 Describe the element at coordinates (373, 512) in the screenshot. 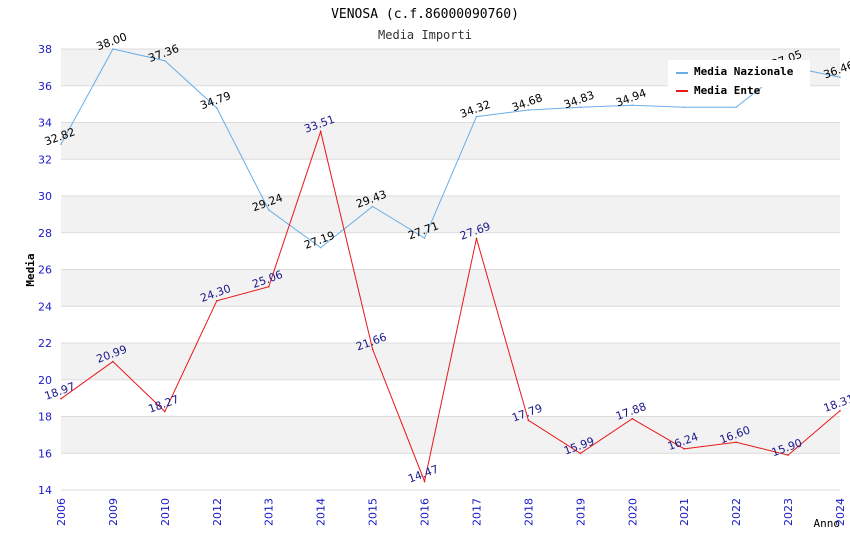

I see `x-tick-label: 2015` at that location.